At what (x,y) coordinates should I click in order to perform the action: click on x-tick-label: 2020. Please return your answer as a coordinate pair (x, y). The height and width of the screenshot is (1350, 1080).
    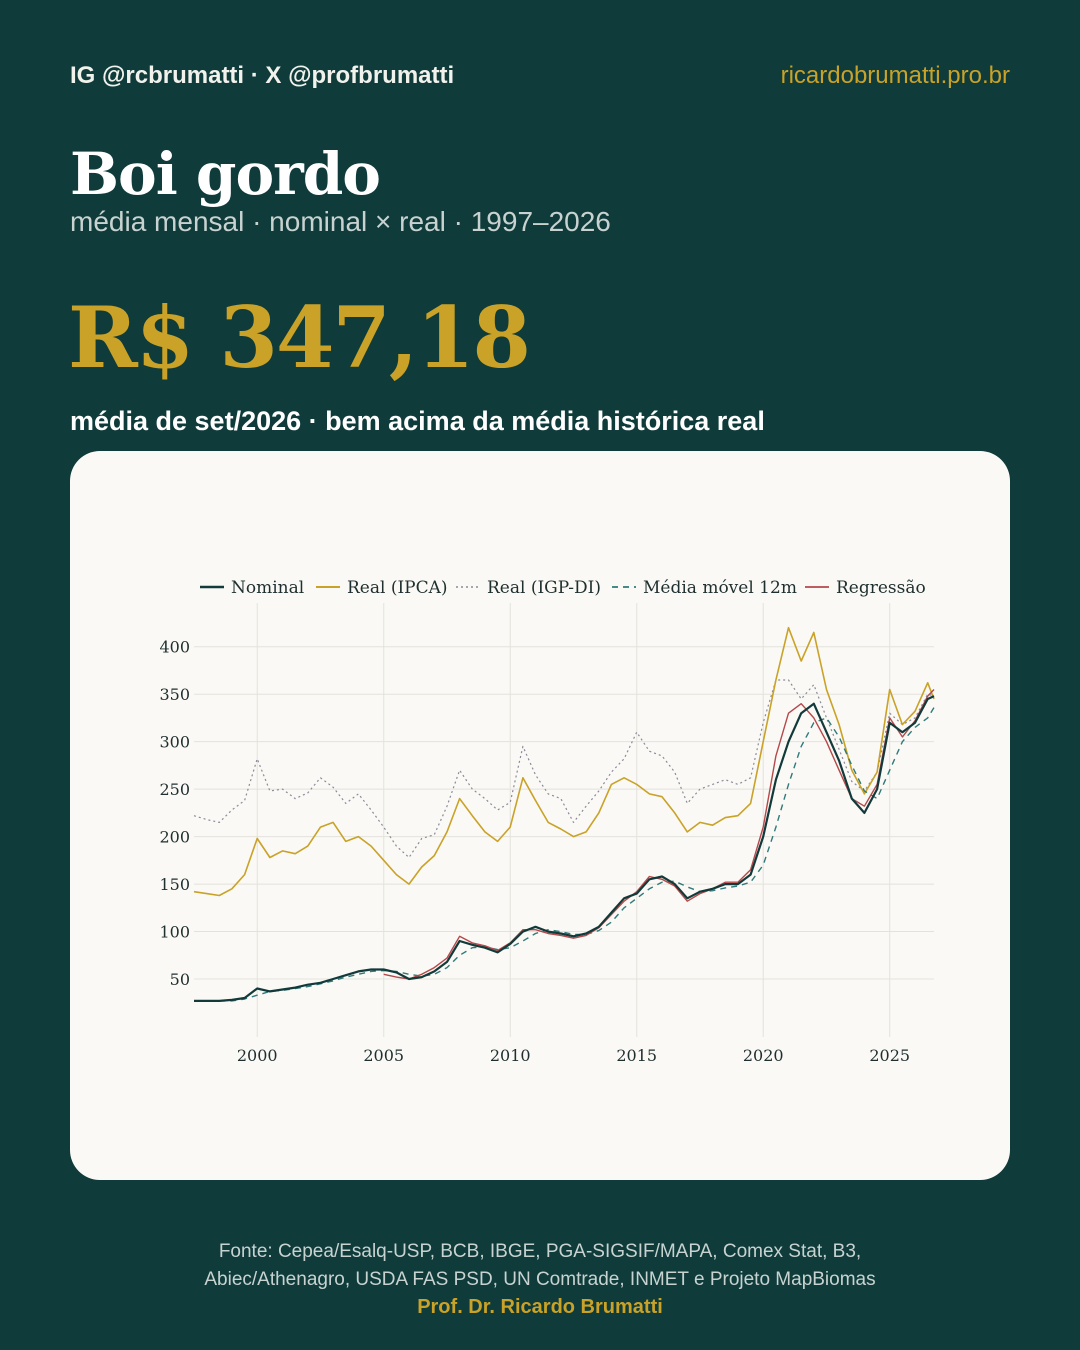
    Looking at the image, I should click on (763, 1055).